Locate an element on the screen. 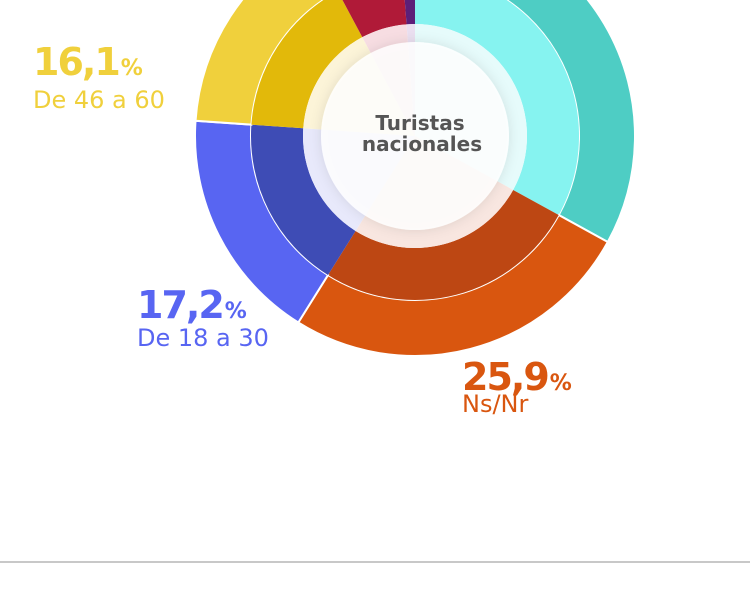 The width and height of the screenshot is (750, 607). center-disc is located at coordinates (415, 136).